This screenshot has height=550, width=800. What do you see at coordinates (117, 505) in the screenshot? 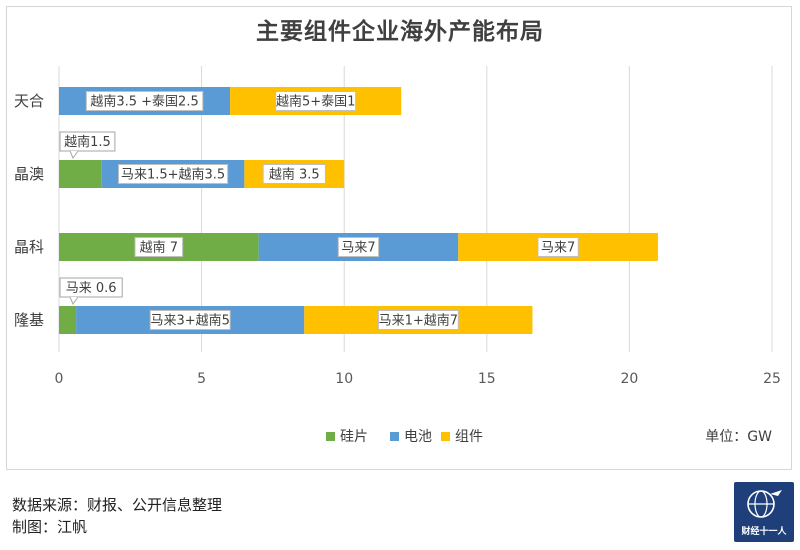
I see `data-source: 数据来源：财报、公开信息整理` at bounding box center [117, 505].